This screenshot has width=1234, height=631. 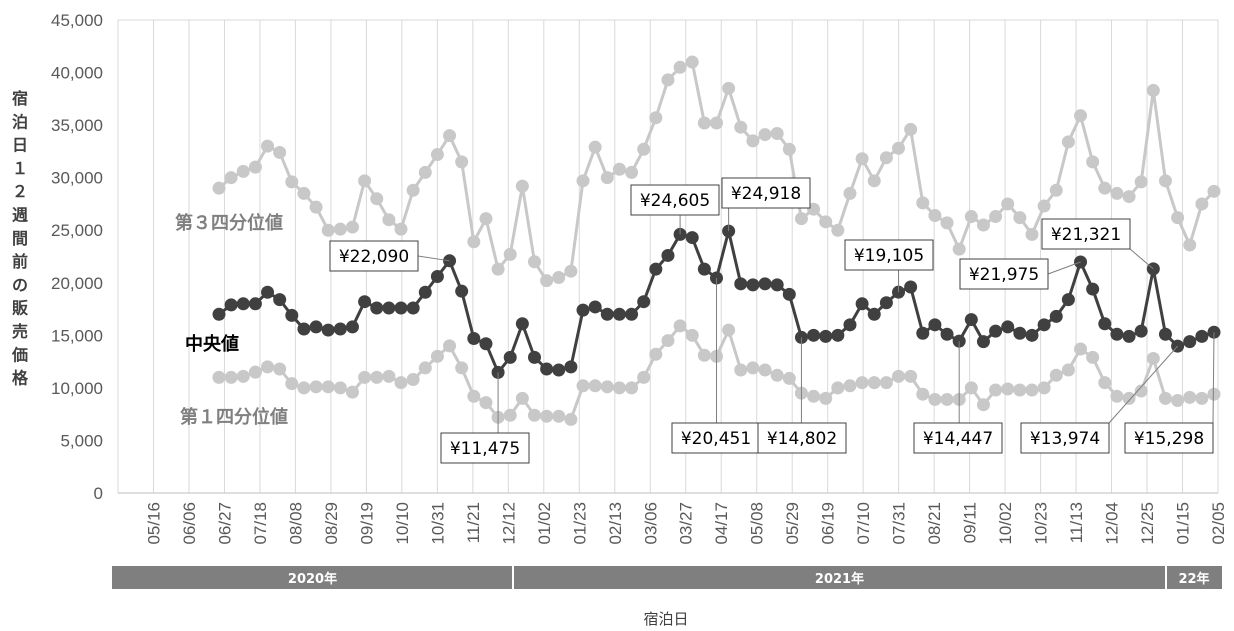 What do you see at coordinates (716, 439) in the screenshot?
I see `callout-label: ¥20,451` at bounding box center [716, 439].